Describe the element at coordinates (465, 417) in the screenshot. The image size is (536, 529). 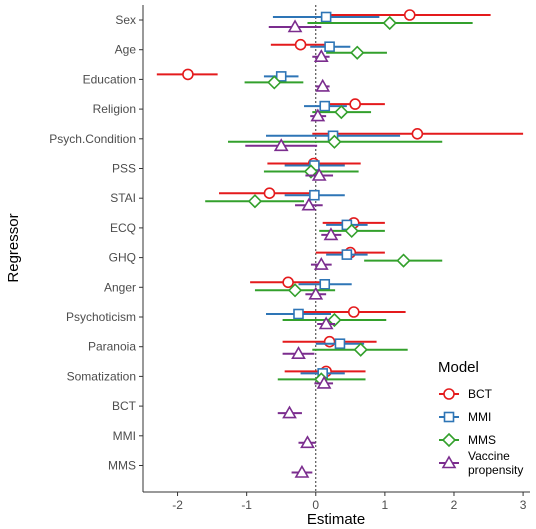
I see `legend-item: MMI` at that location.